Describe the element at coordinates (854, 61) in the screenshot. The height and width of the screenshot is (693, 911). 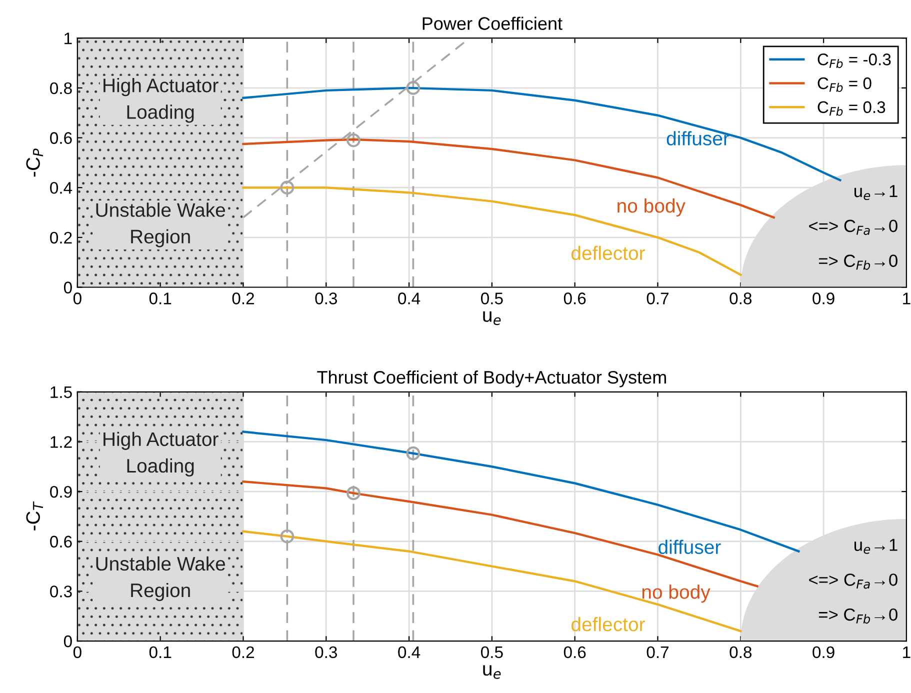
I see `legend-label: C$_{Fb}$ = -0.3` at that location.